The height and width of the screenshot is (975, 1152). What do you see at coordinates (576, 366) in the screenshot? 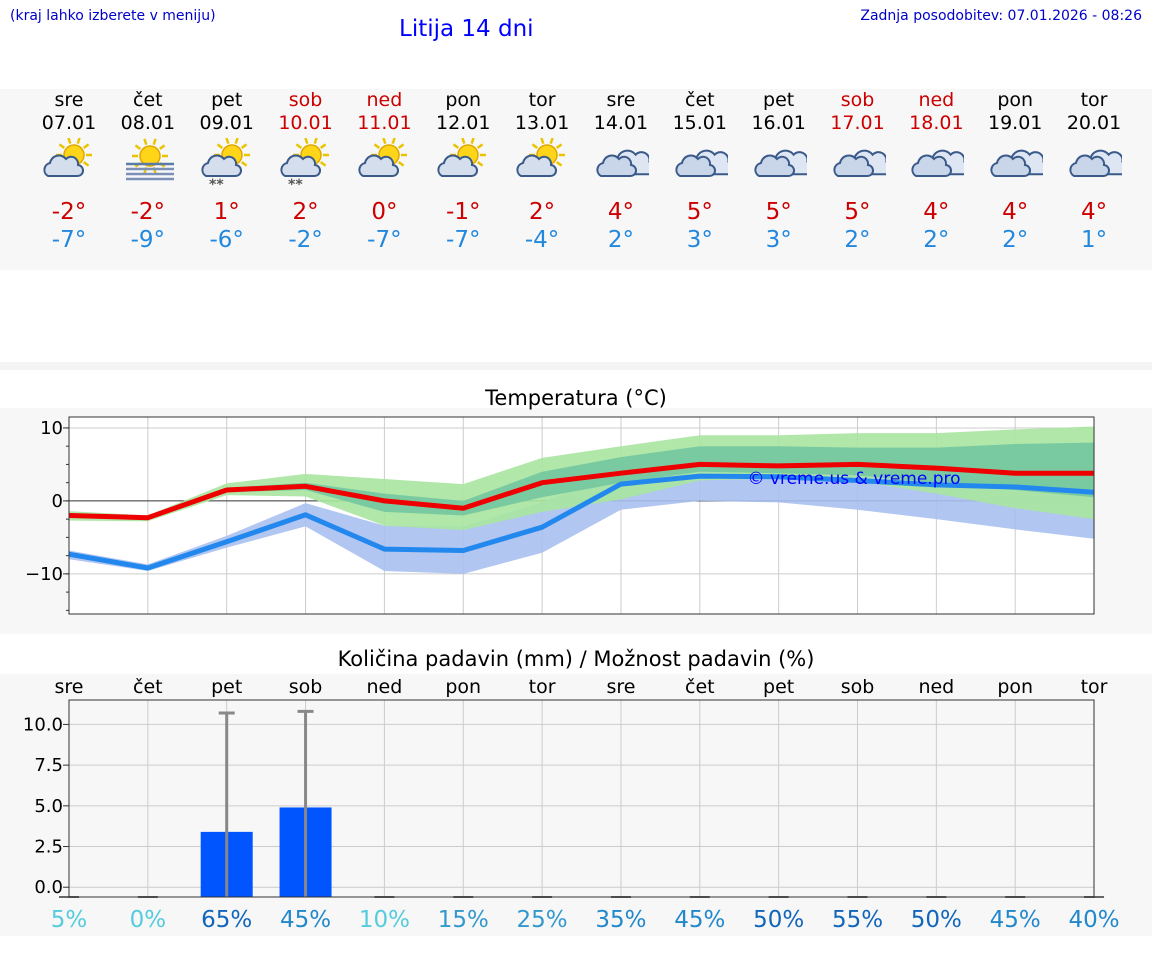
I see `divider` at bounding box center [576, 366].